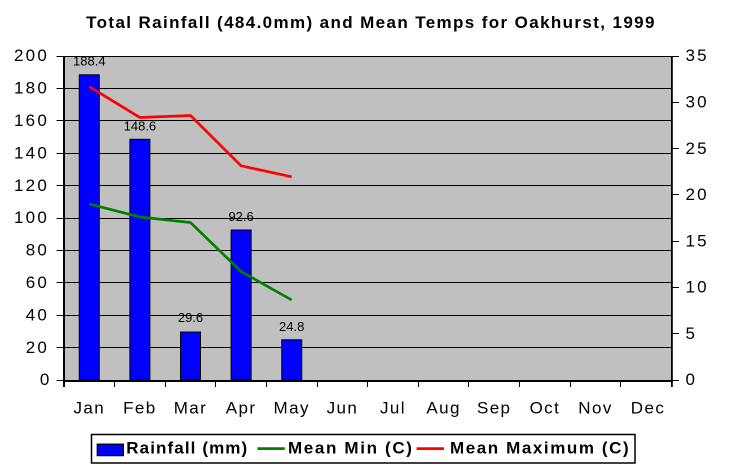 The width and height of the screenshot is (730, 470). What do you see at coordinates (31, 55) in the screenshot?
I see `svg-text: 200` at bounding box center [31, 55].